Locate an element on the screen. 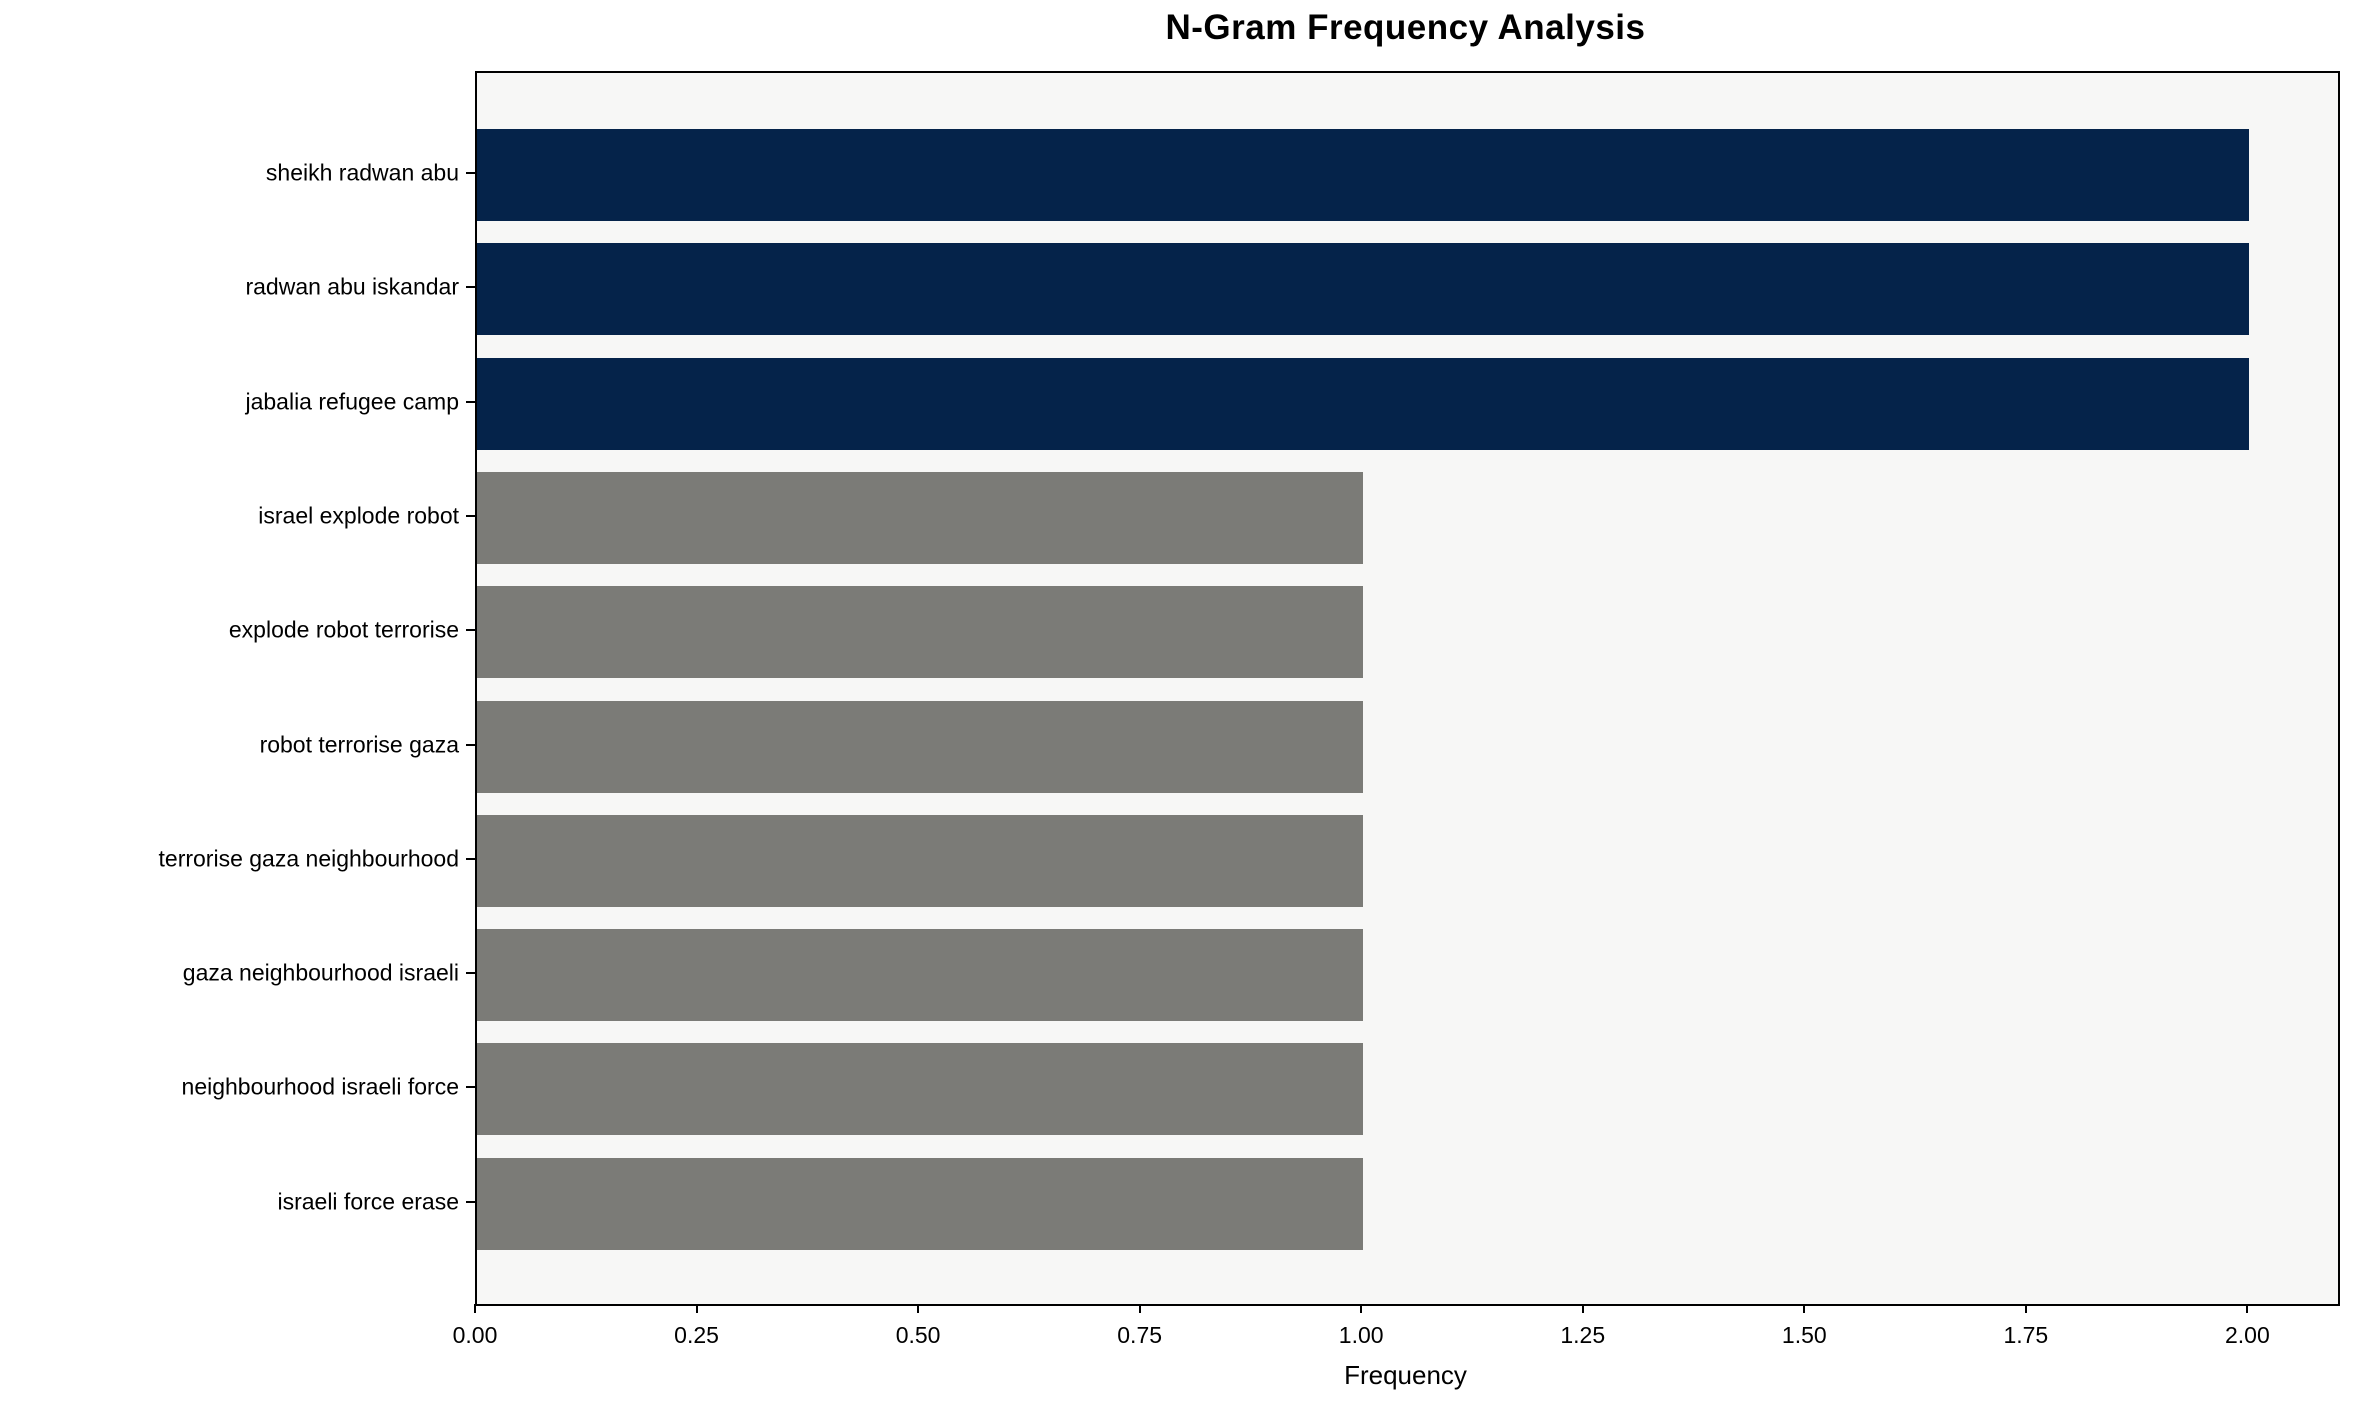 The width and height of the screenshot is (2355, 1414). y-tick-label: robot terrorise gaza is located at coordinates (359, 744).